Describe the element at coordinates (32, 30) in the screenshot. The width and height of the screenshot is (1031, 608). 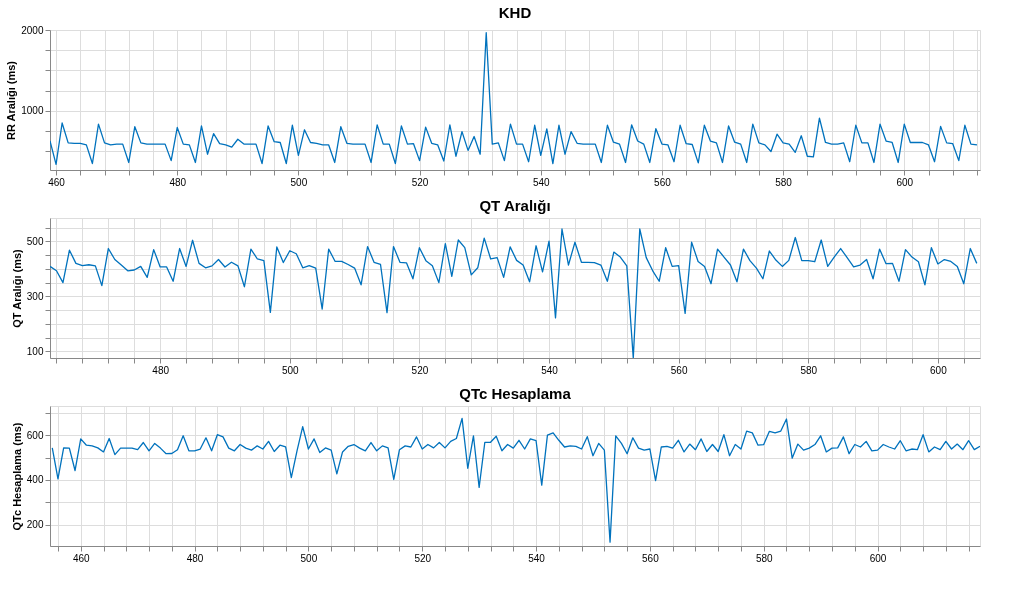
I see `y-tick-label: 2000` at that location.